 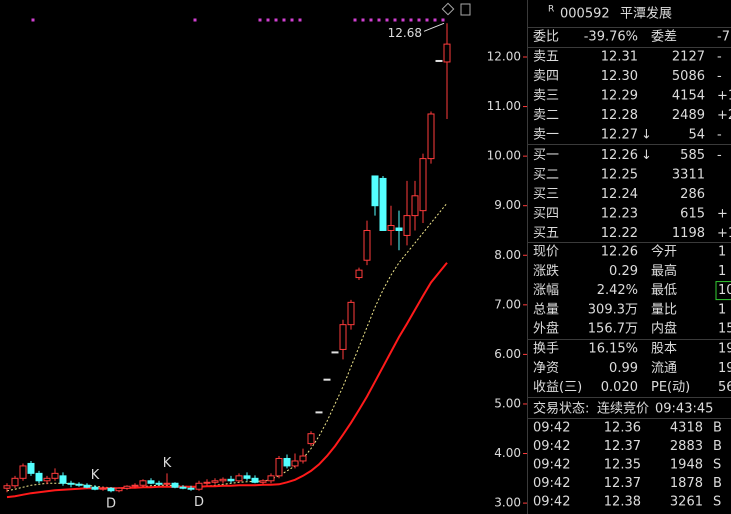 I want to click on book-volume: 54, so click(x=696, y=135).